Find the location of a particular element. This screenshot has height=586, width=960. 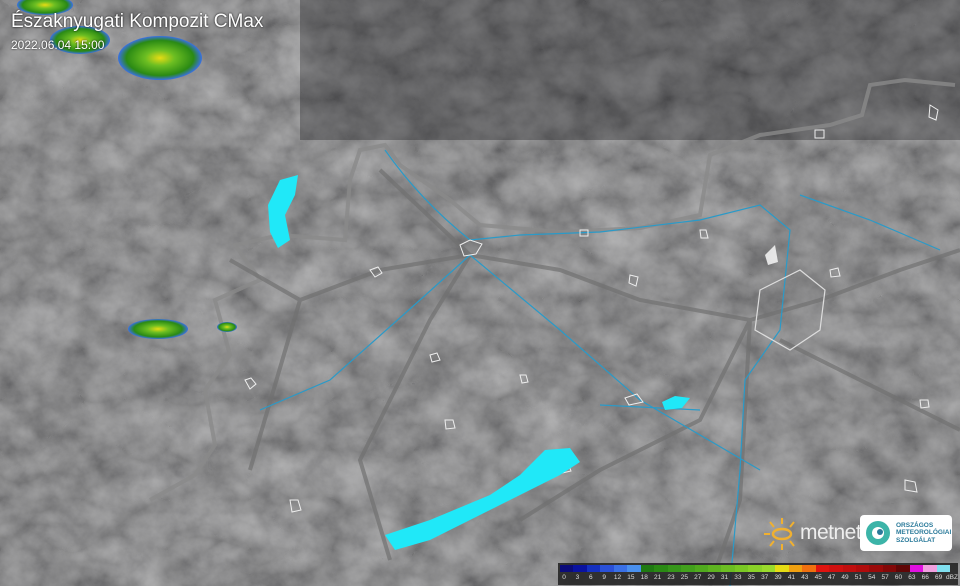

legend-tick: 33 is located at coordinates (738, 577).